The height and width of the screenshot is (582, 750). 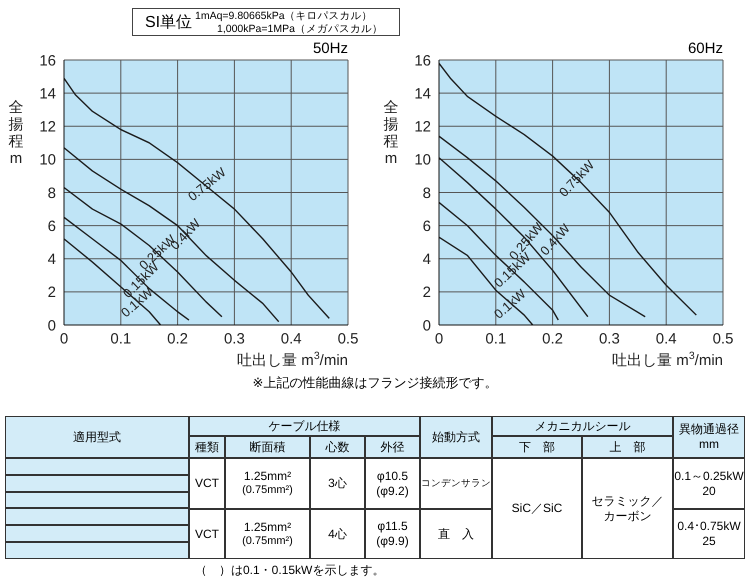 I want to click on text: 異物通過径, so click(x=709, y=429).